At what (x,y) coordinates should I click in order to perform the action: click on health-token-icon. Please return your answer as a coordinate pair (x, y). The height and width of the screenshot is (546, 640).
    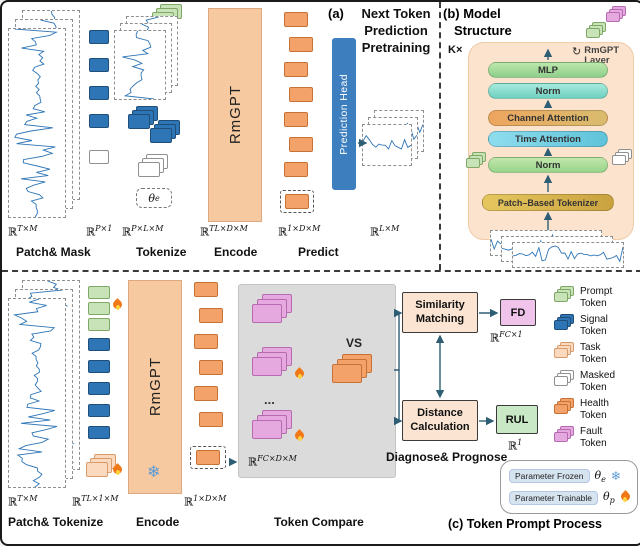
    Looking at the image, I should click on (564, 406).